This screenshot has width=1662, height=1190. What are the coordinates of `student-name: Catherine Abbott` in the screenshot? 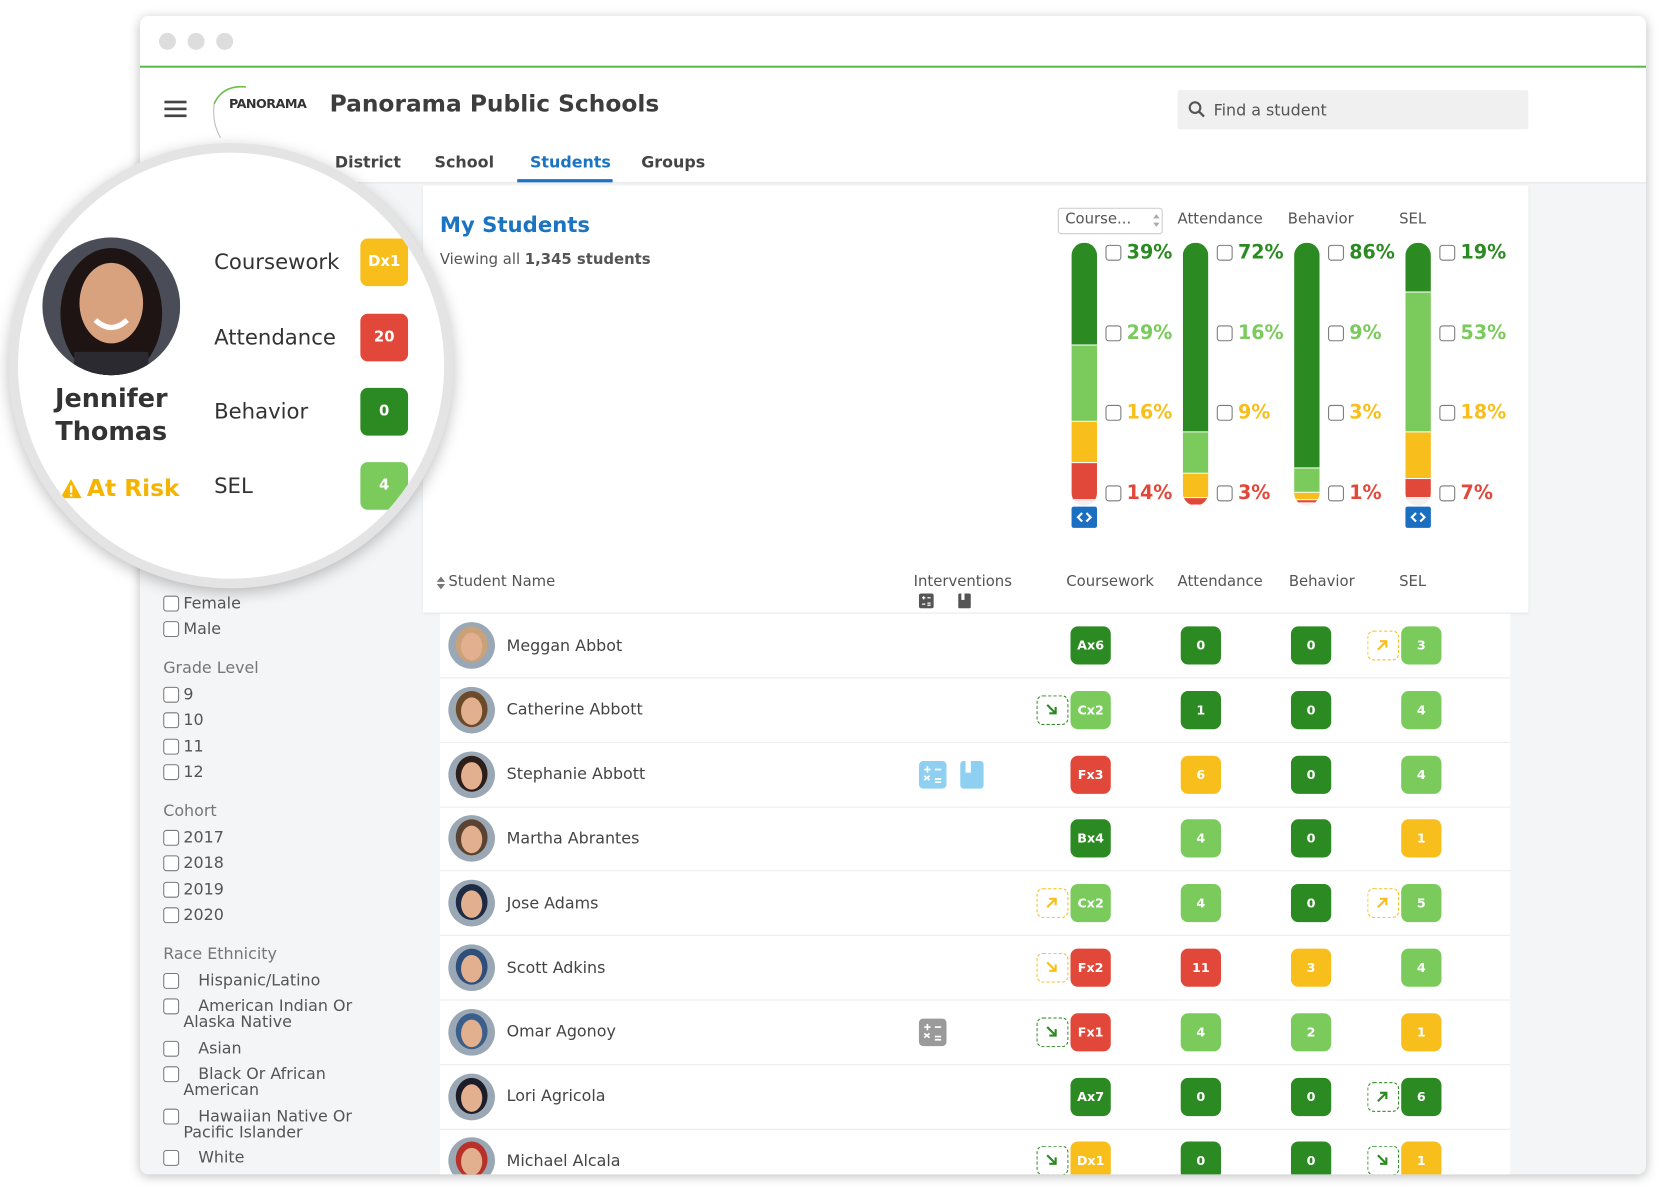 It's located at (574, 709).